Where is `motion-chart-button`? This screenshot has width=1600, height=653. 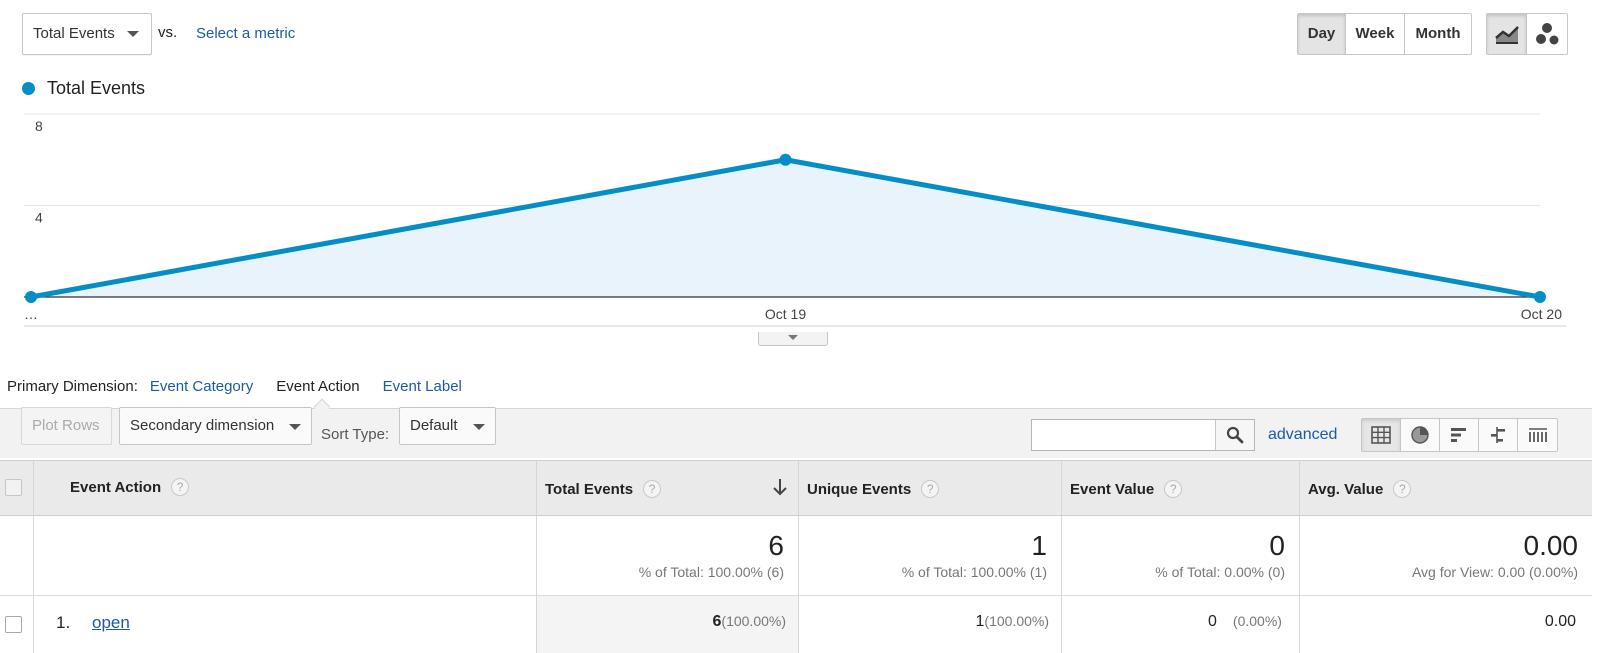 motion-chart-button is located at coordinates (1547, 34).